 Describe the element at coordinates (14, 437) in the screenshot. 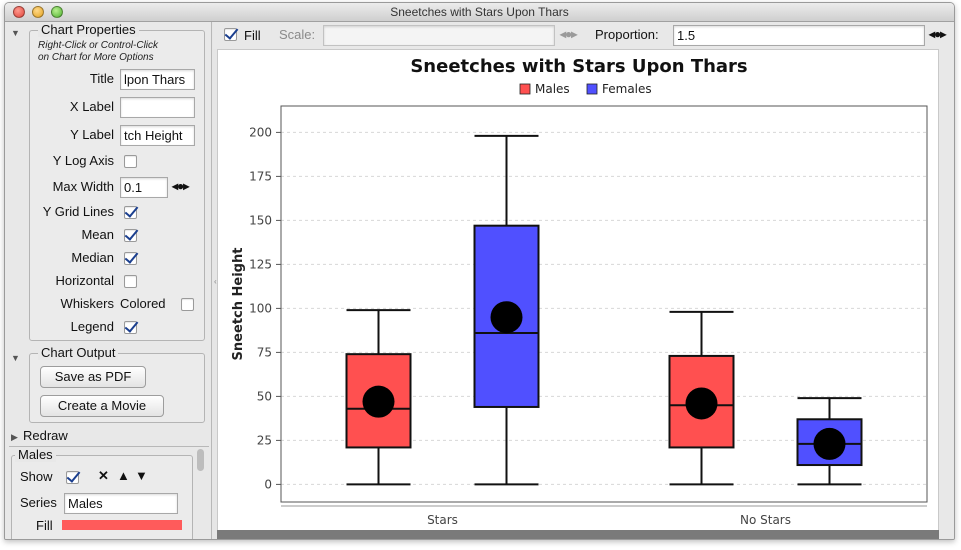

I see `disclosure-right-icon: ▶` at that location.